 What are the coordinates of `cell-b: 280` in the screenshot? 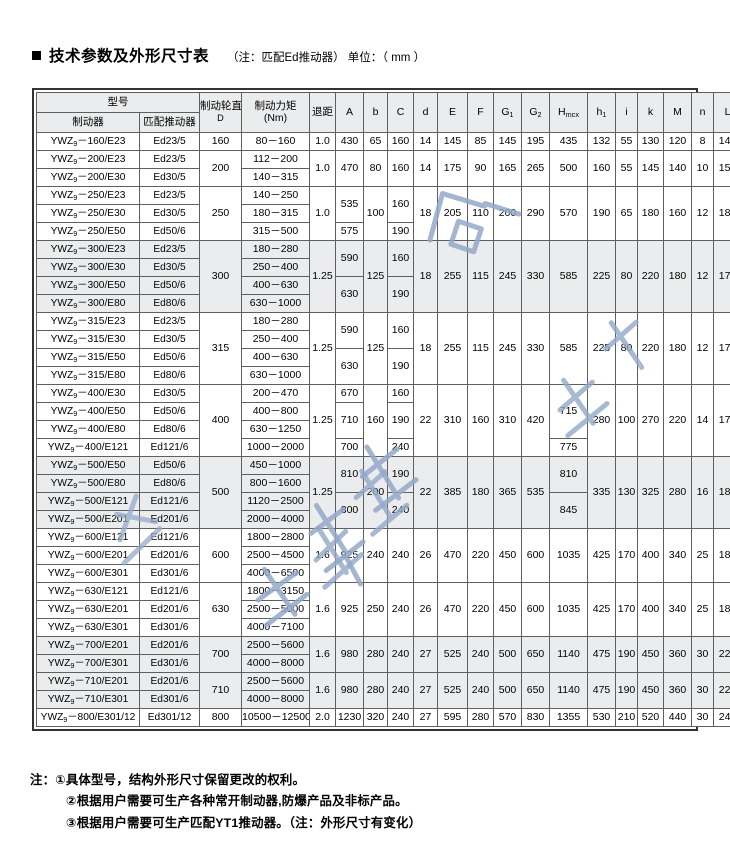 It's located at (375, 654).